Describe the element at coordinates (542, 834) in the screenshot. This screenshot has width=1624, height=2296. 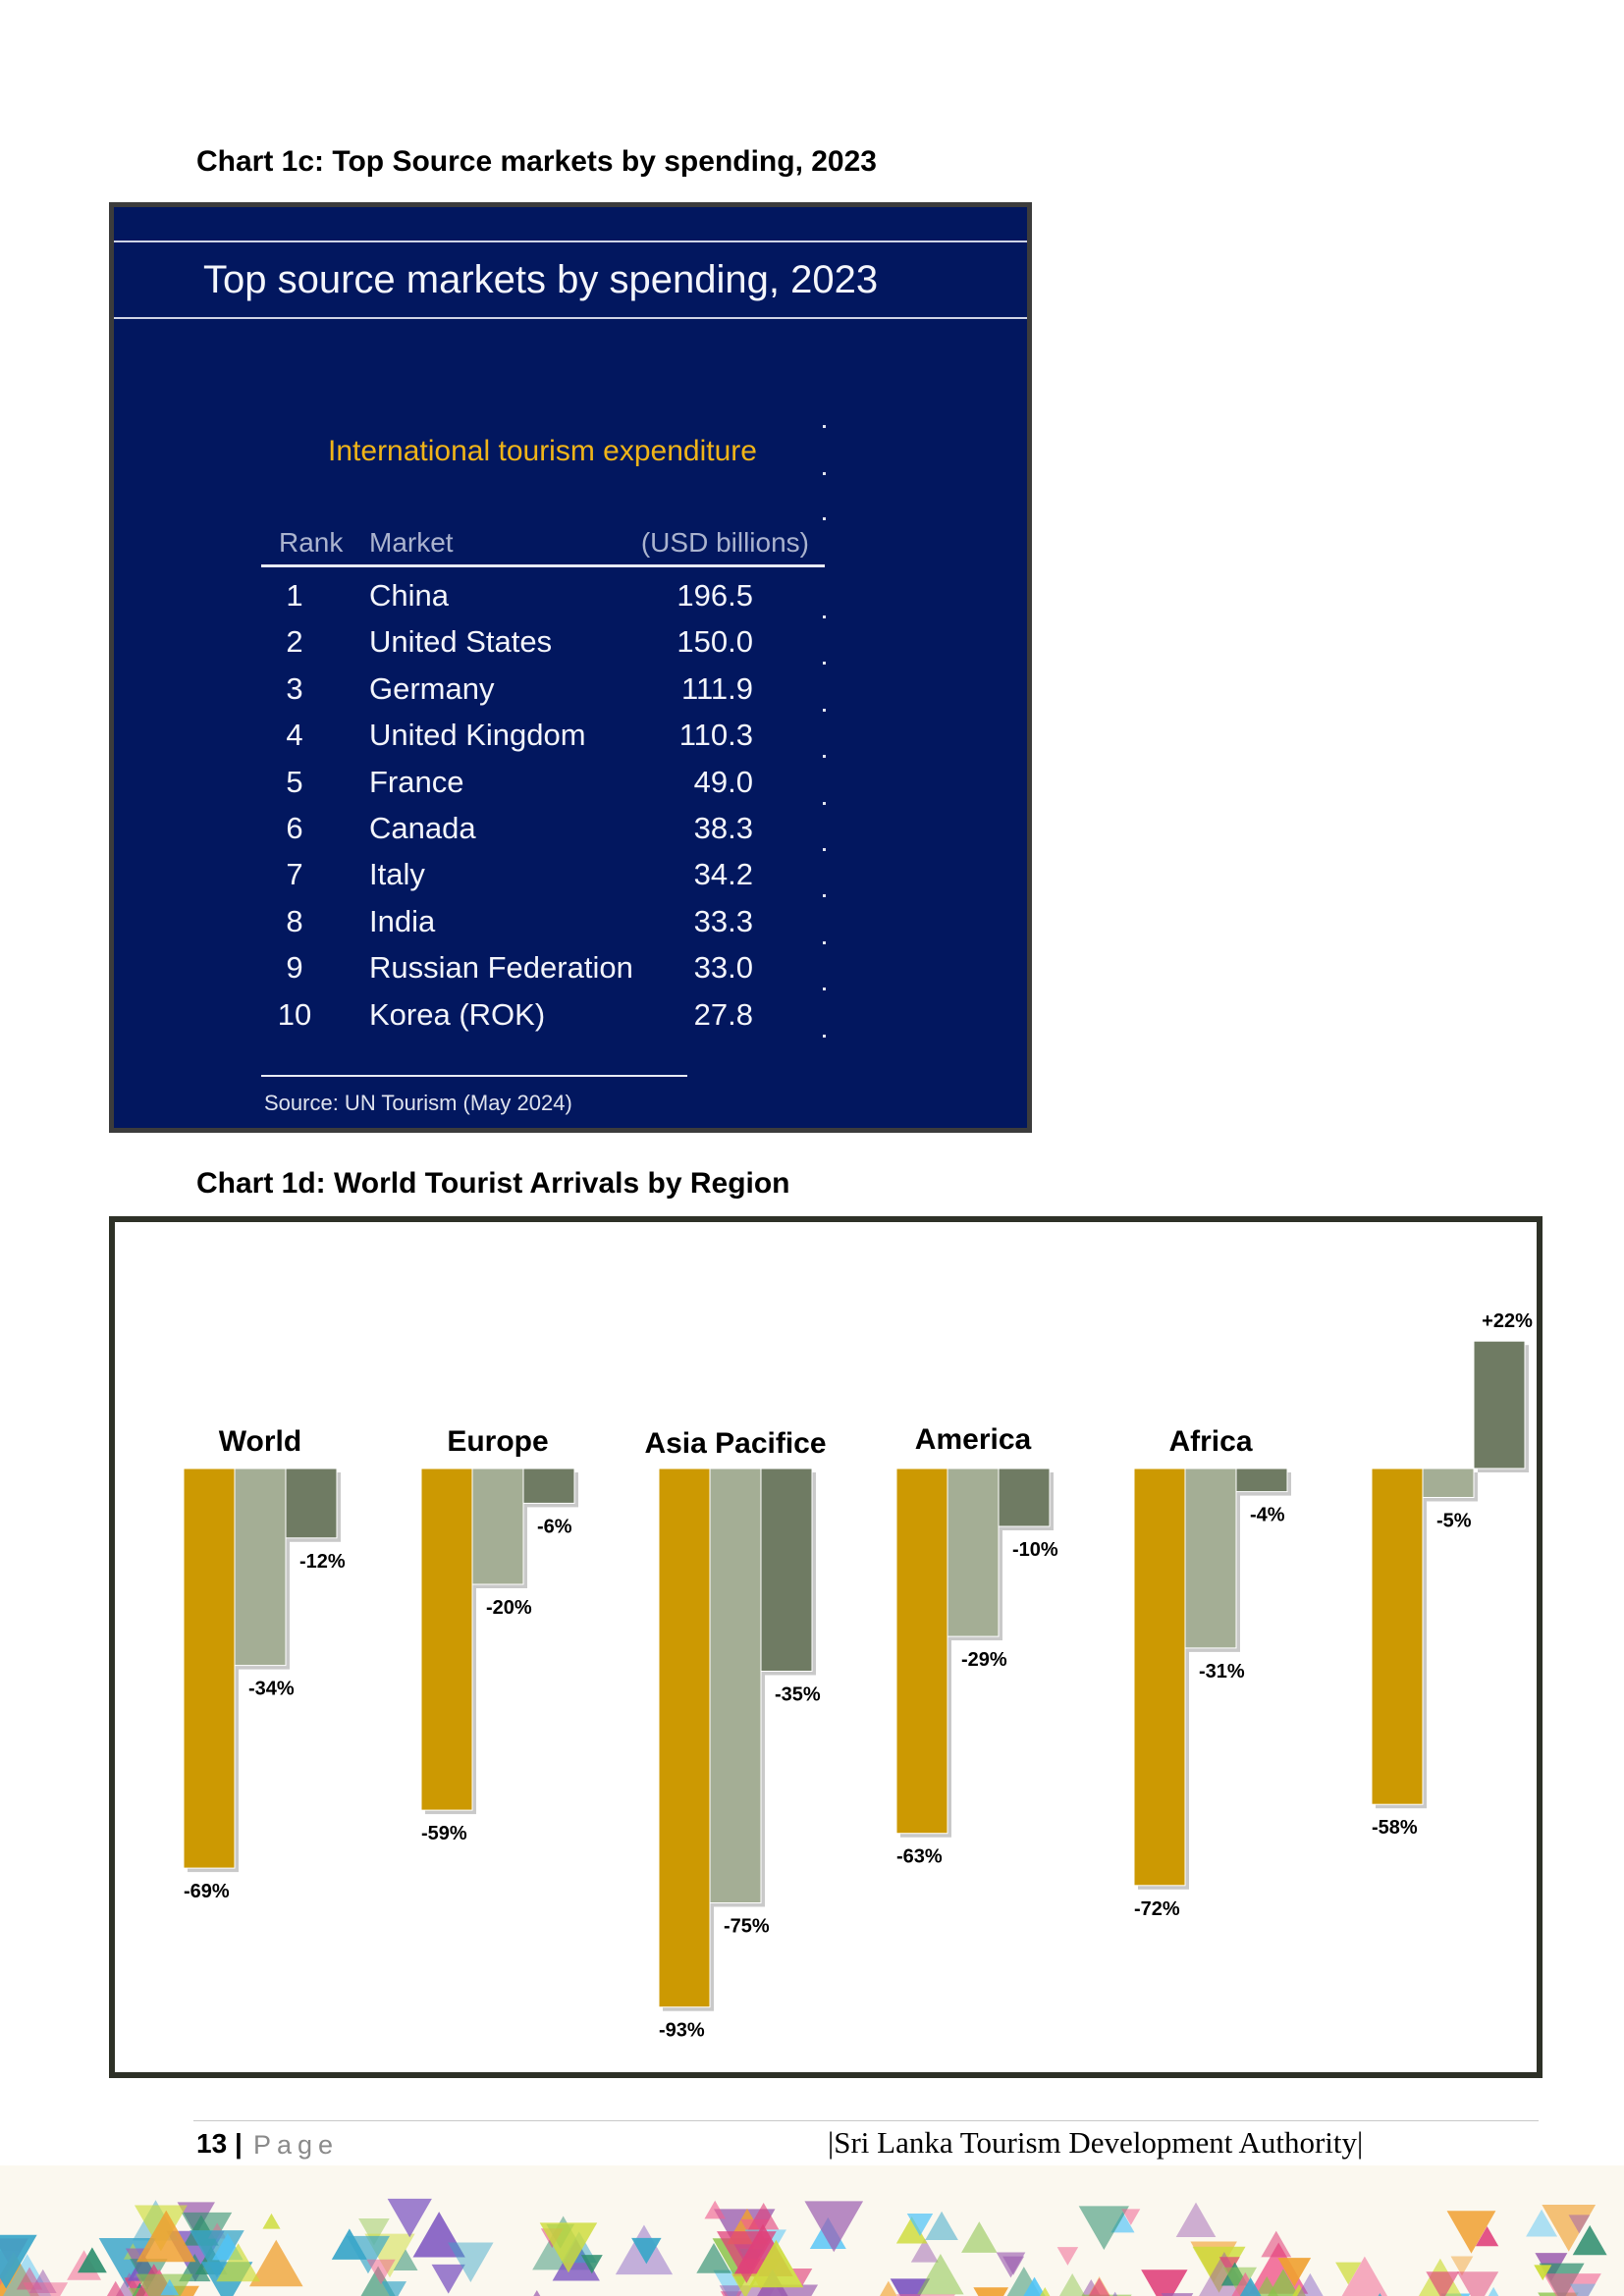
I see `table-row: 6 Canada 38.3` at that location.